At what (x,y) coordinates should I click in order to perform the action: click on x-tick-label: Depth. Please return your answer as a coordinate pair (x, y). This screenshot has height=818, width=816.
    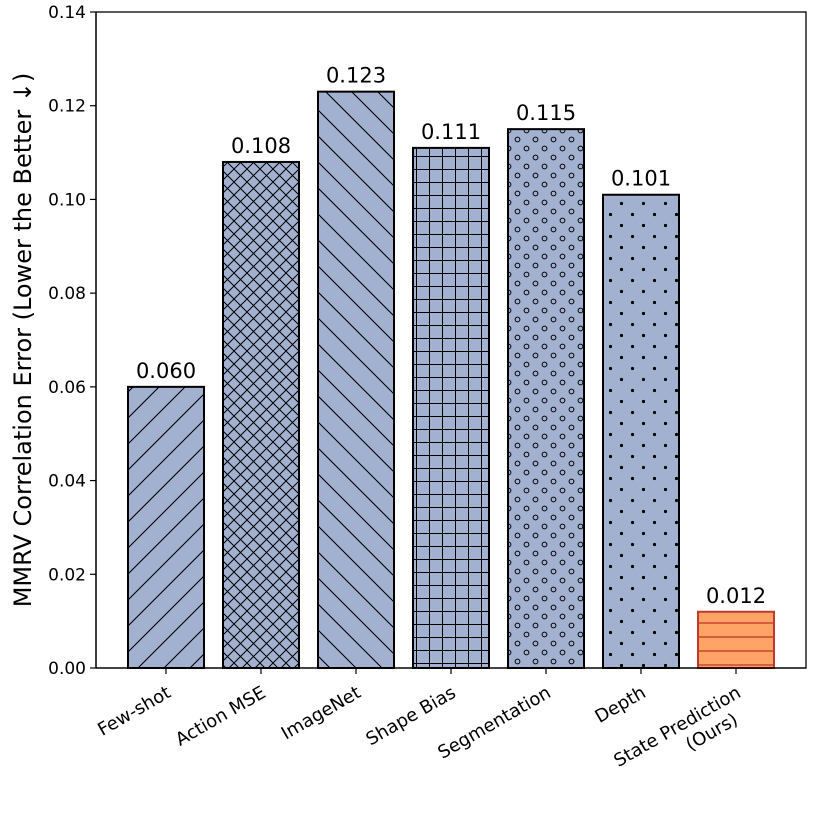
    Looking at the image, I should click on (621, 705).